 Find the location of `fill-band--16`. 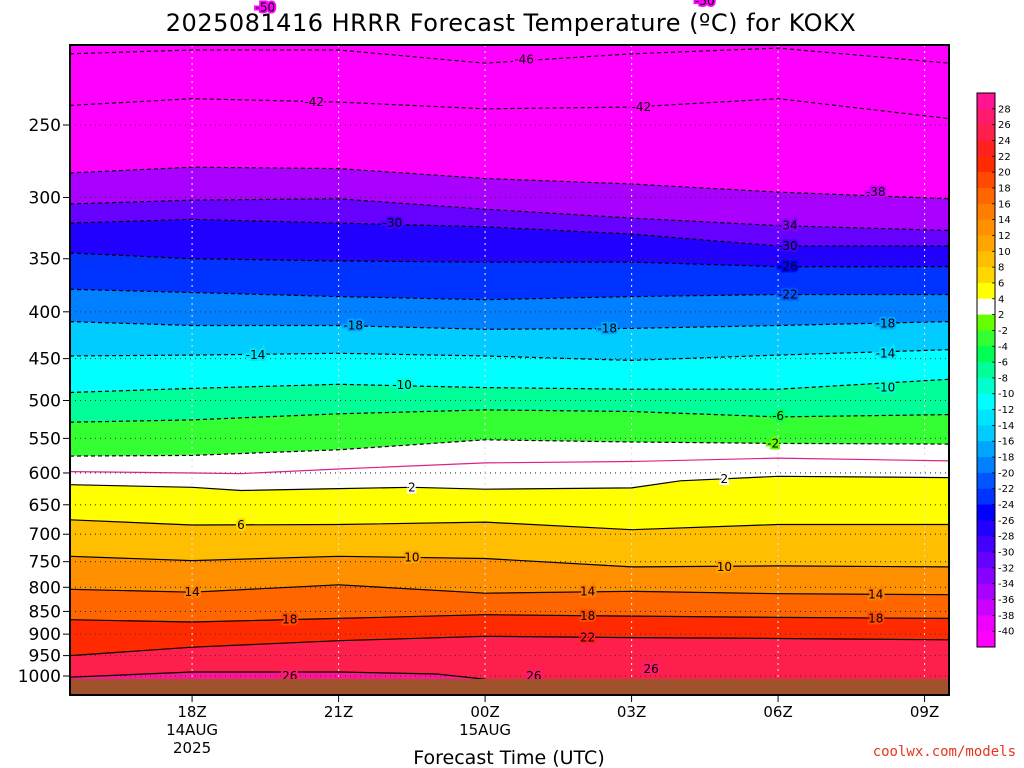

fill-band--16 is located at coordinates (509, 341).